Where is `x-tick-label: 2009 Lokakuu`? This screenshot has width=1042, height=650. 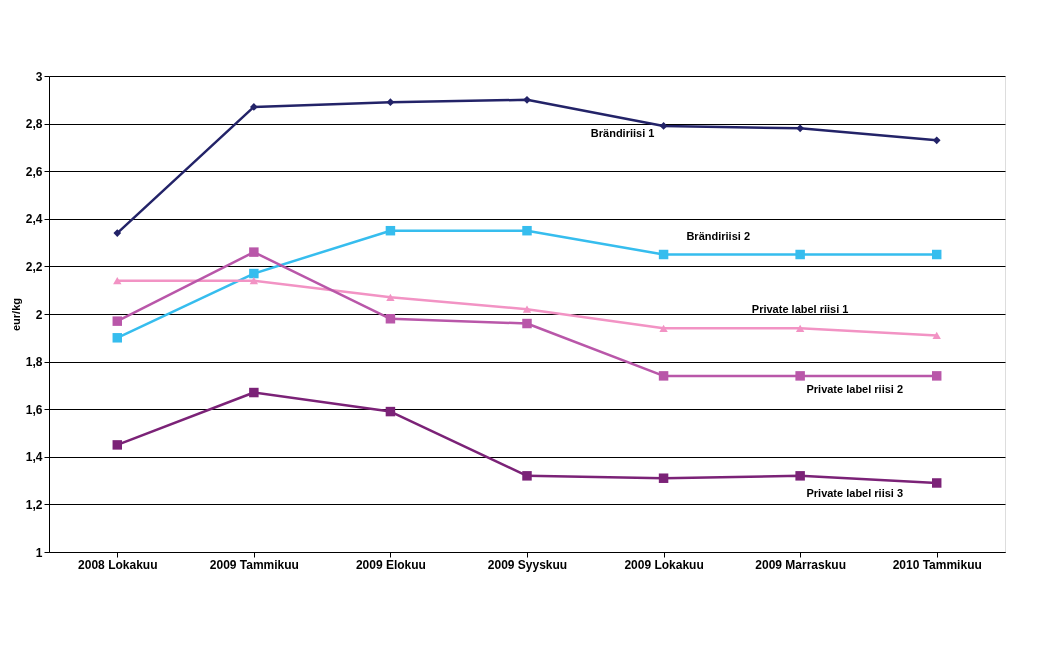
x-tick-label: 2009 Lokakuu is located at coordinates (664, 564).